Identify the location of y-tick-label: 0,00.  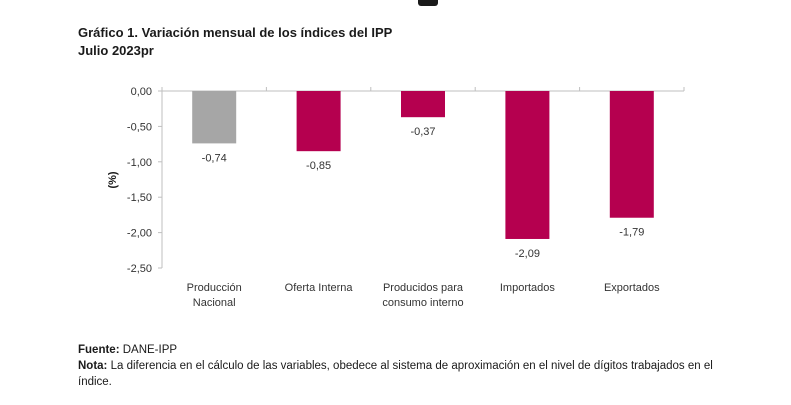
(141, 92).